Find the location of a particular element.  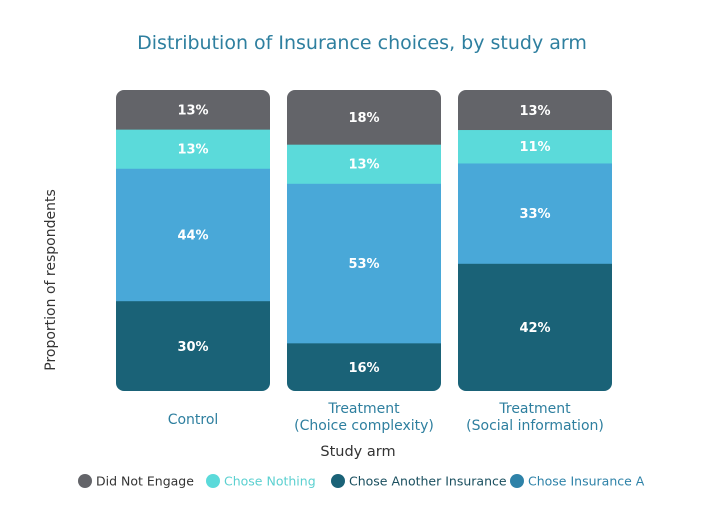

category-label-2-line-0: Treatment is located at coordinates (534, 409).